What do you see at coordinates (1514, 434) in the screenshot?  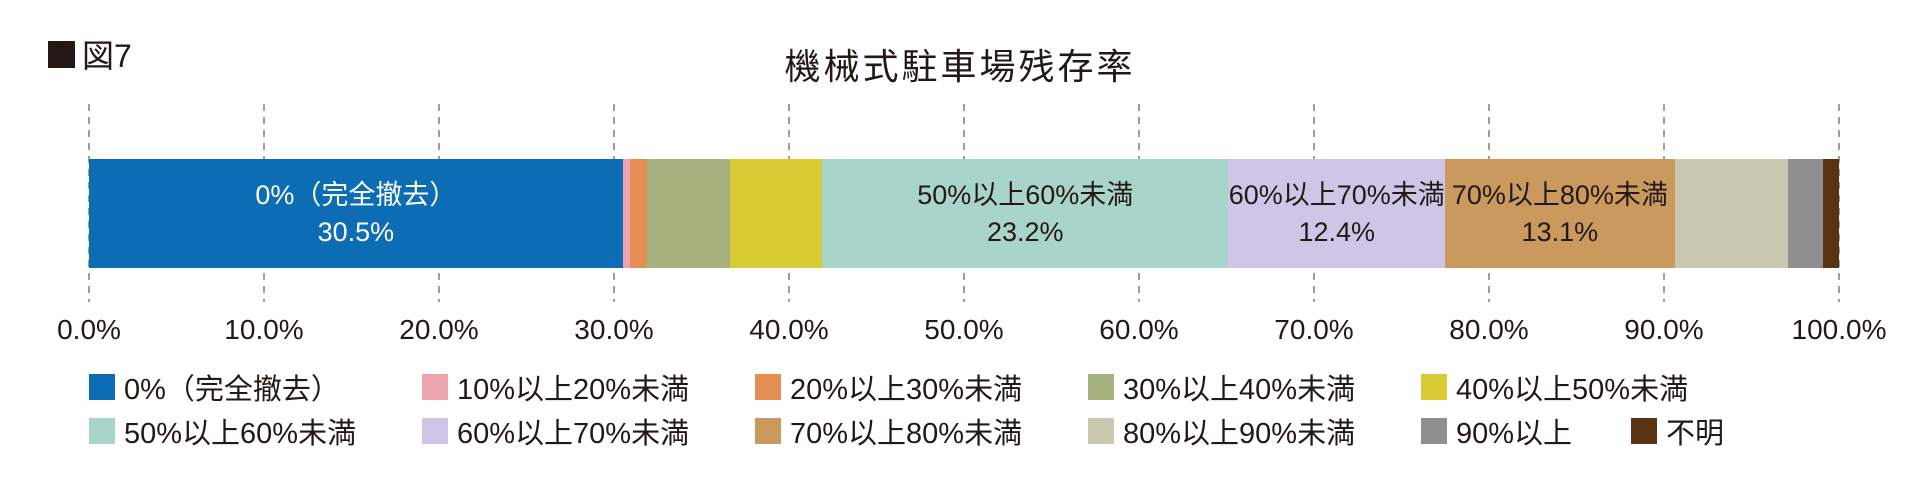 I see `legend-label: 90%以上` at bounding box center [1514, 434].